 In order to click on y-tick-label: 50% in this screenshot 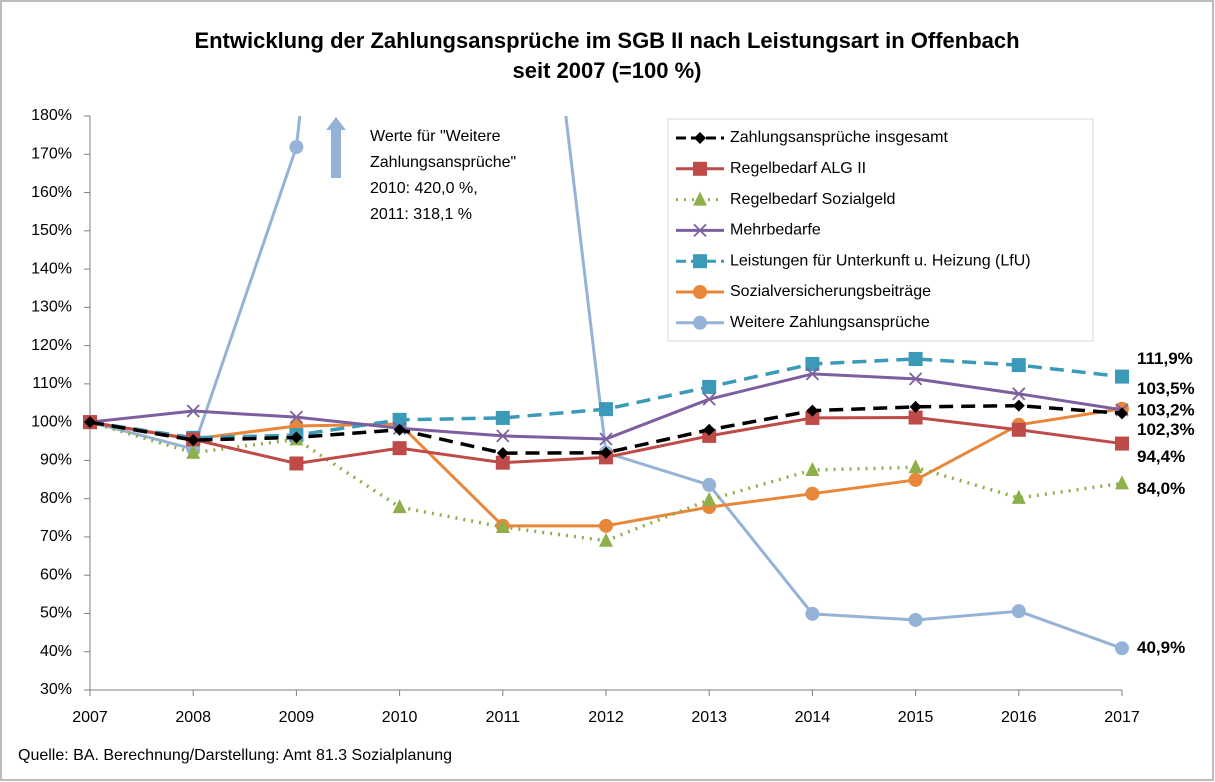, I will do `click(56, 613)`.